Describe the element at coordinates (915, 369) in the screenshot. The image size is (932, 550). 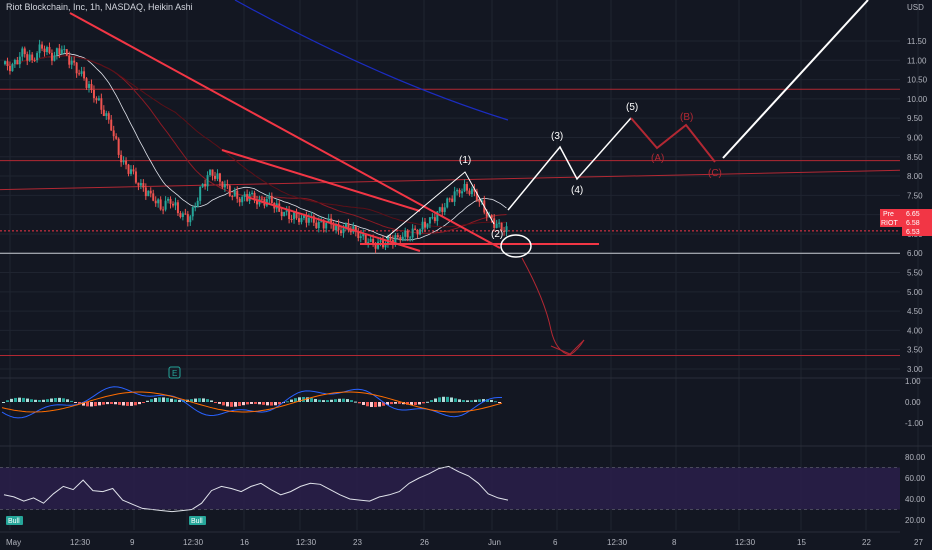
I see `price-tick: 3.00` at that location.